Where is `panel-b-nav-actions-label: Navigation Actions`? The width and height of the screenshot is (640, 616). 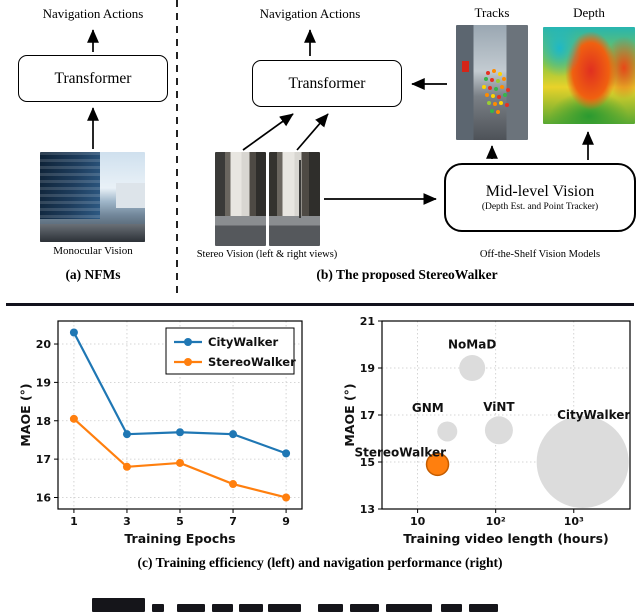 panel-b-nav-actions-label: Navigation Actions is located at coordinates (310, 13).